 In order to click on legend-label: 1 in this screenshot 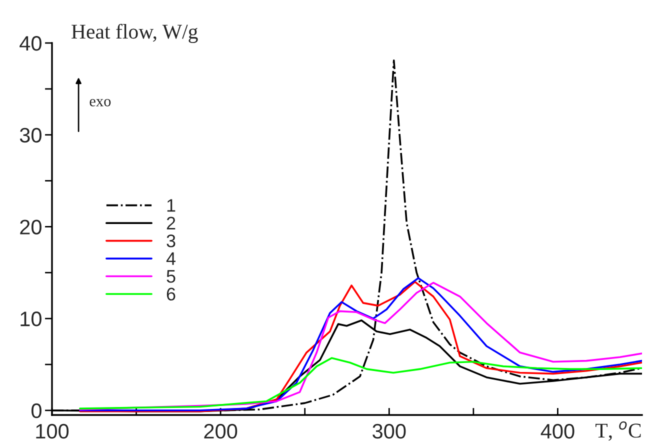, I will do `click(171, 205)`.